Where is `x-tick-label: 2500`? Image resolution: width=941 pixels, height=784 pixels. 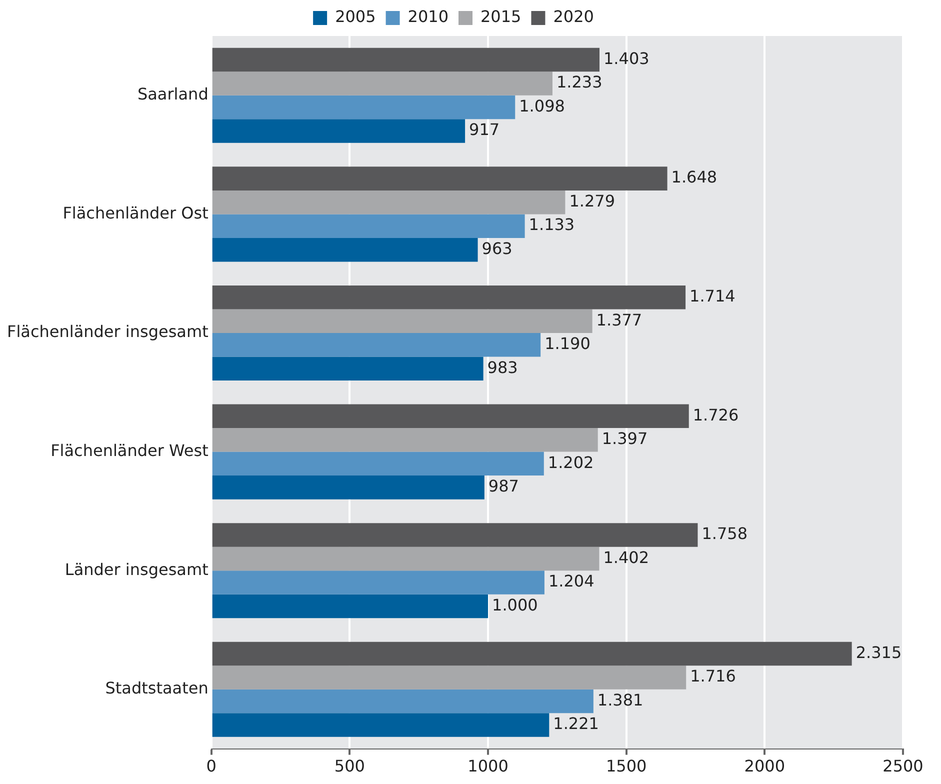
x-tick-label: 2500 is located at coordinates (903, 766).